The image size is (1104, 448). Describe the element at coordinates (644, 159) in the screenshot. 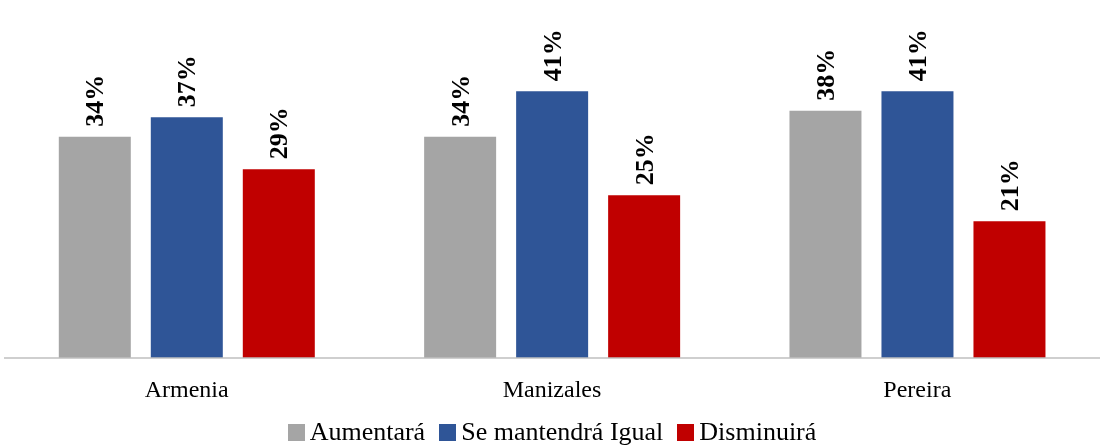

I see `data-label: 25%` at that location.